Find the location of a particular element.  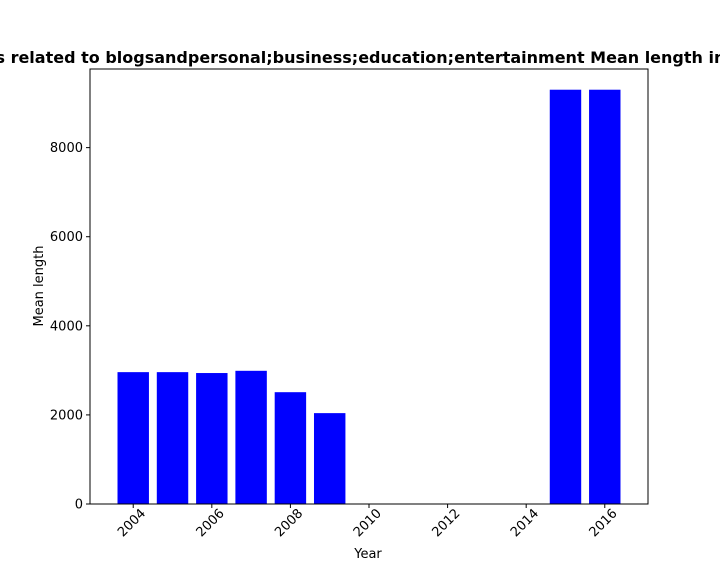

x-axis-ticks: 2004 2006 2008 2010 2012 2014 2016 is located at coordinates (368, 522).